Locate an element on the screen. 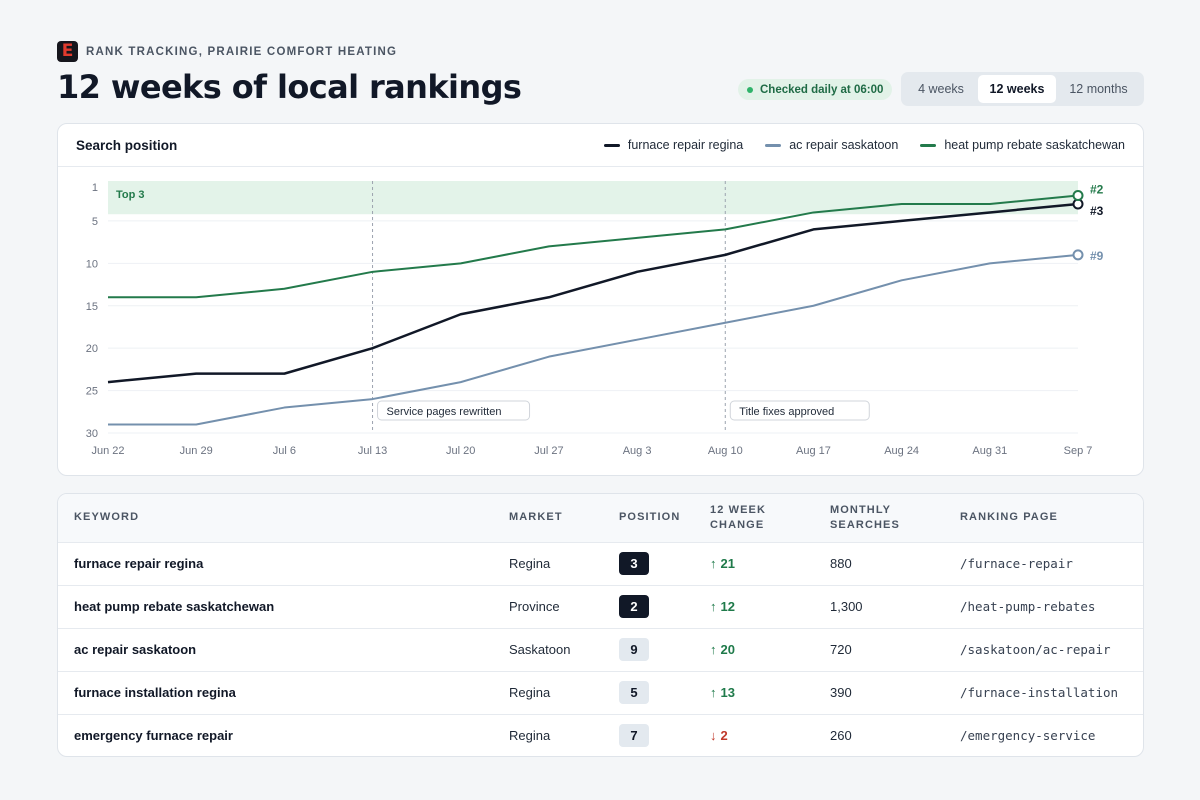  change-cell: ↑ 20 is located at coordinates (770, 650).